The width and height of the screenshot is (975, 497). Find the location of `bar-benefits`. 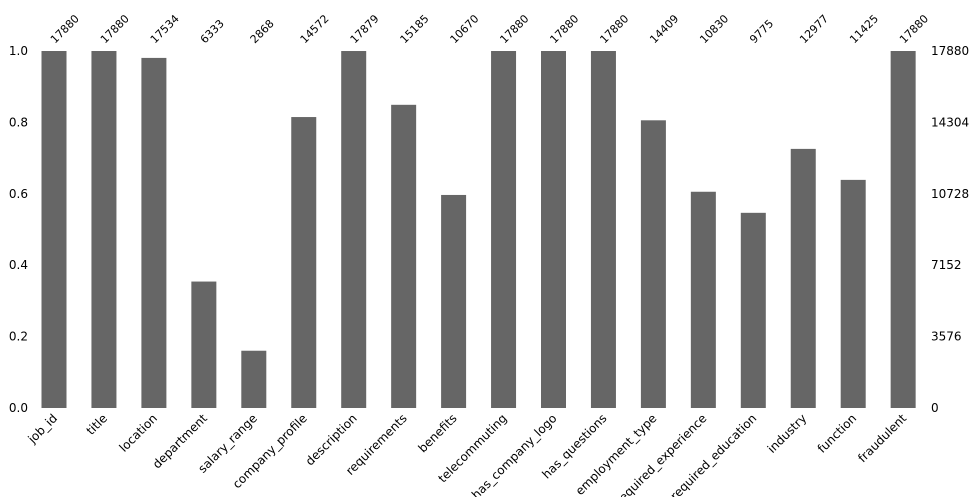

bar-benefits is located at coordinates (454, 301).